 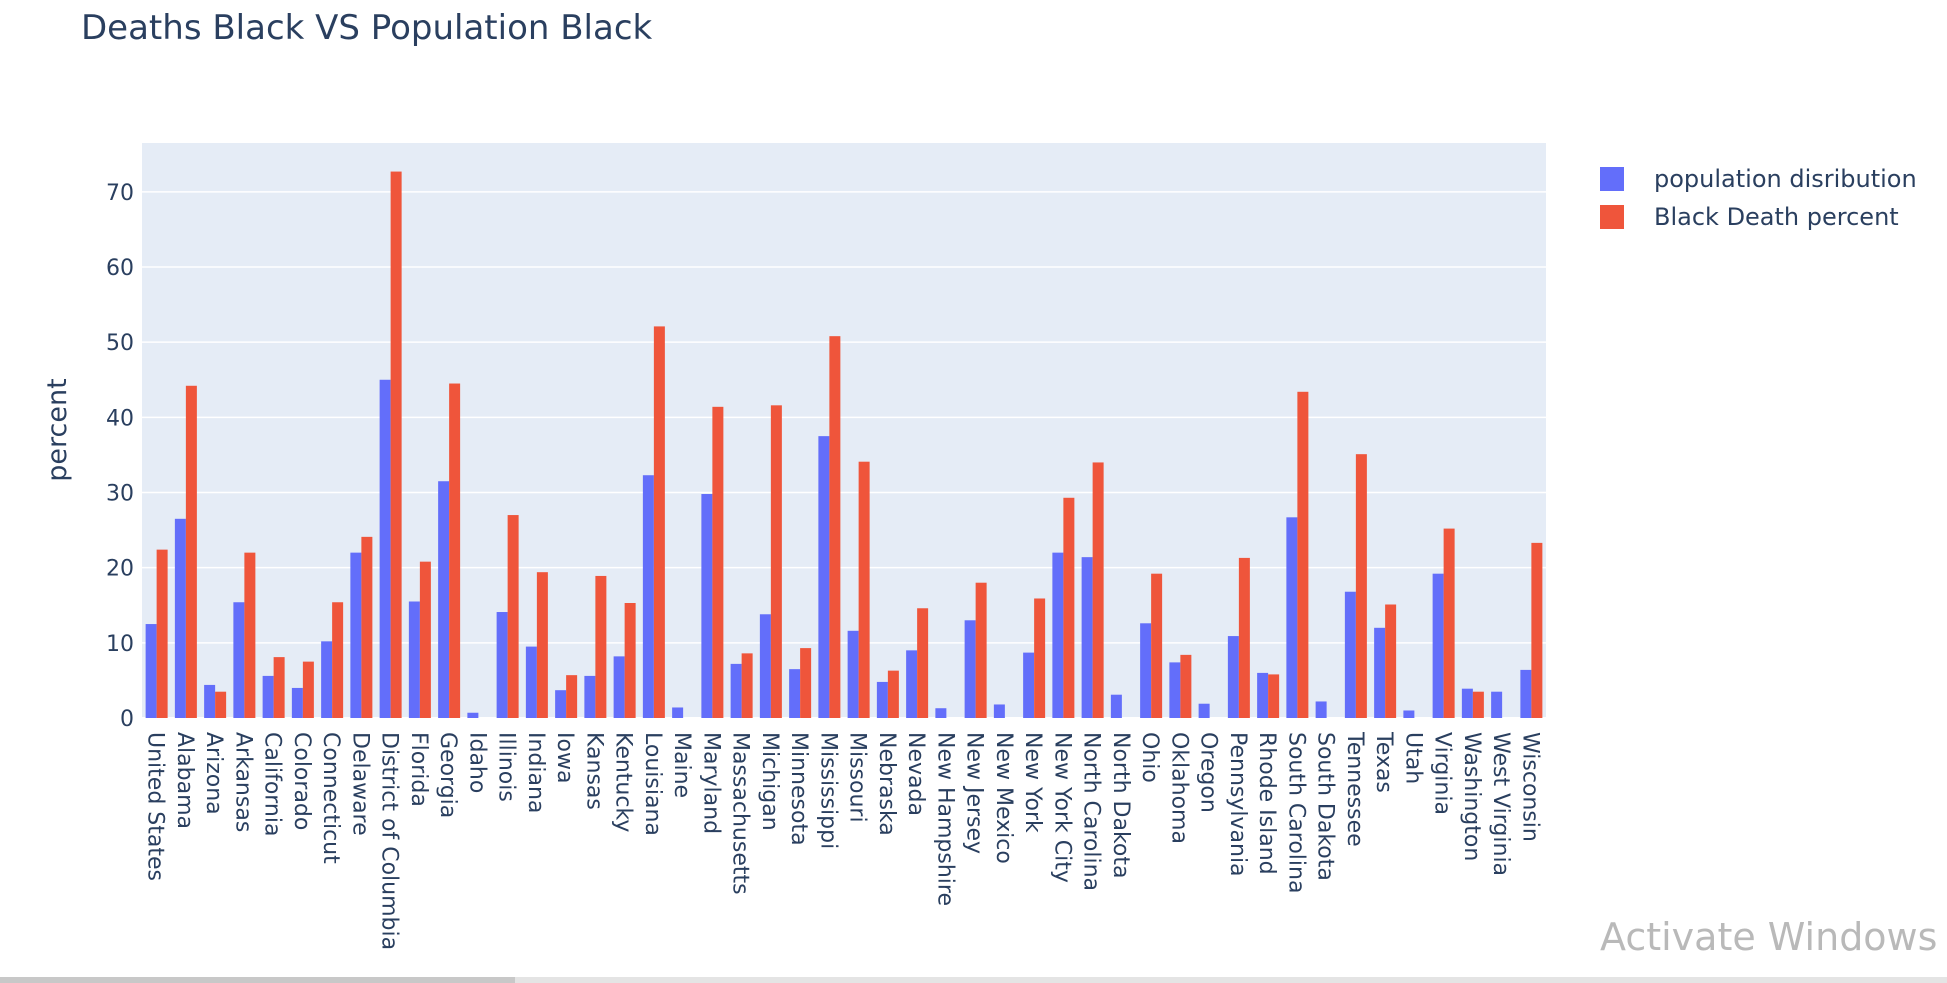 What do you see at coordinates (1149, 757) in the screenshot?
I see `x-tick-label: Ohio` at bounding box center [1149, 757].